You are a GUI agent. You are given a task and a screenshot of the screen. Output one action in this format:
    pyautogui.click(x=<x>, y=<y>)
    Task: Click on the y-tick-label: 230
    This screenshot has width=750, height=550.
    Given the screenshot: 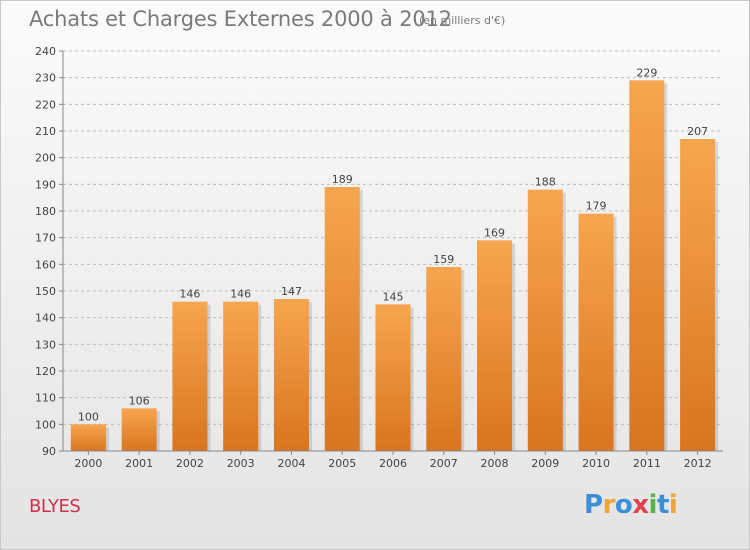 What is the action you would take?
    pyautogui.click(x=45, y=78)
    